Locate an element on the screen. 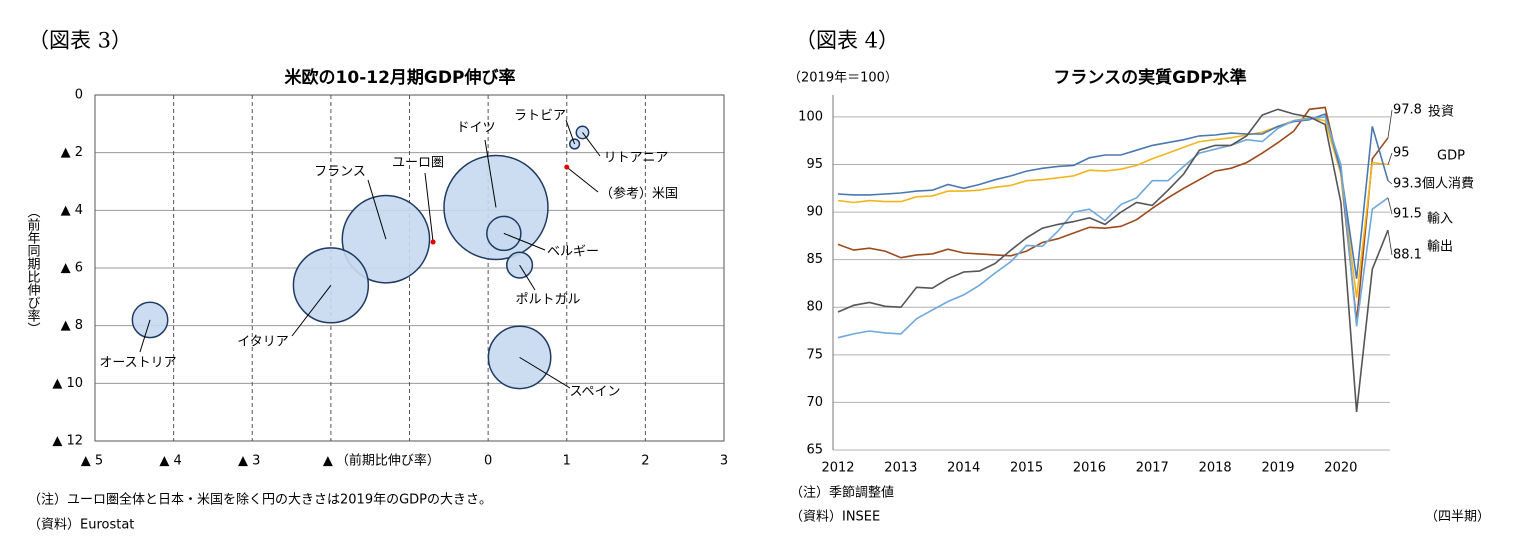 The width and height of the screenshot is (1517, 555). x-tick-label: 2 is located at coordinates (645, 461).